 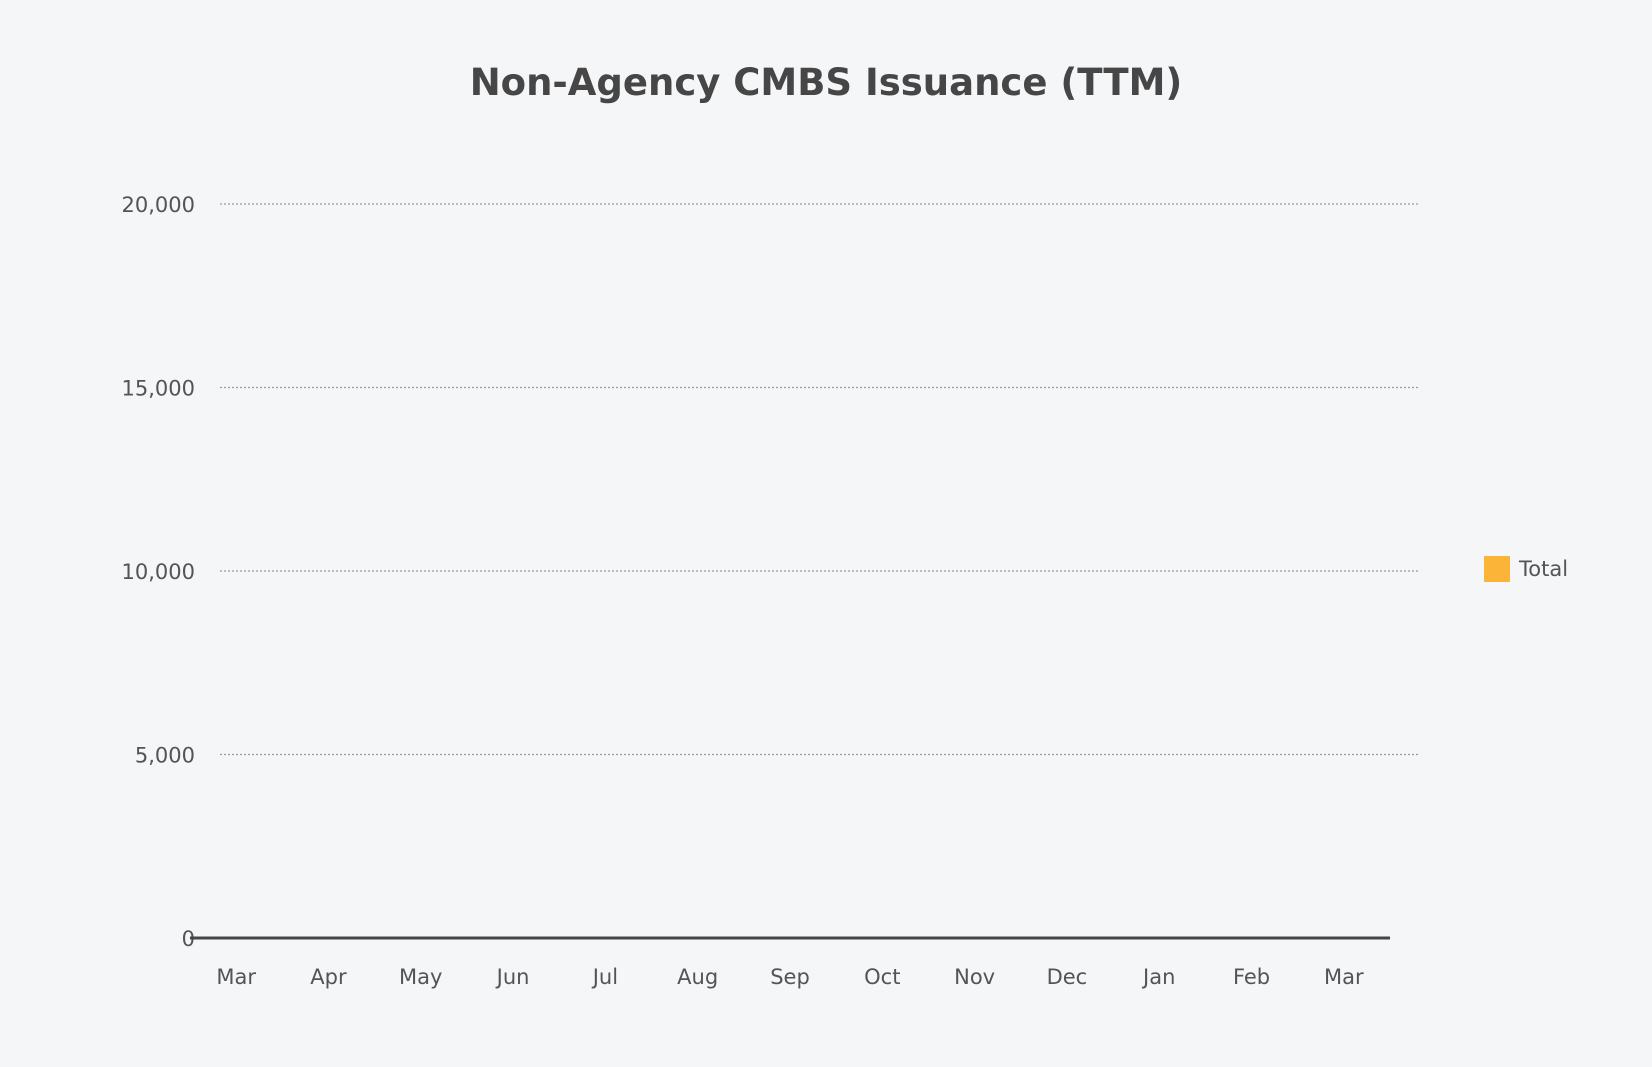 What do you see at coordinates (165, 756) in the screenshot?
I see `y-tick-label: 5,000` at bounding box center [165, 756].